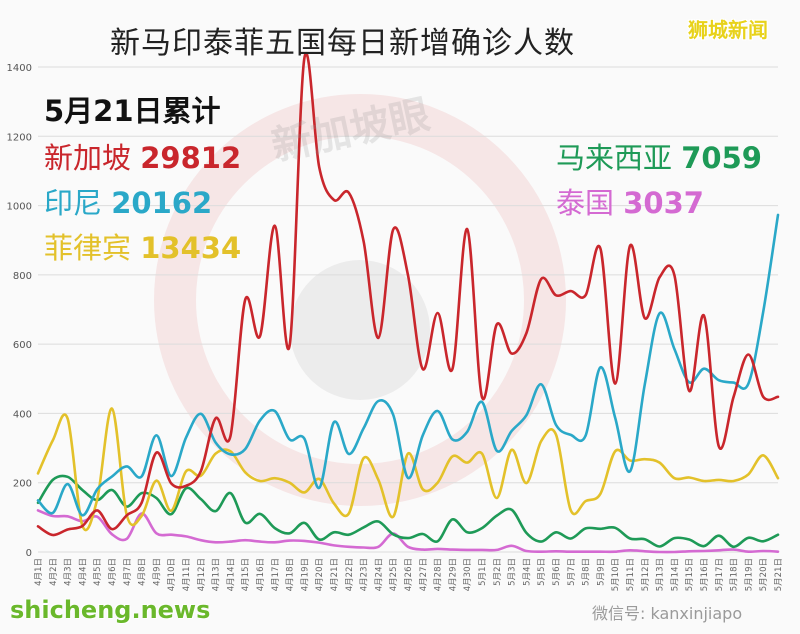 This screenshot has width=800, height=634. I want to click on legend-name: 菲律宾, so click(88, 248).